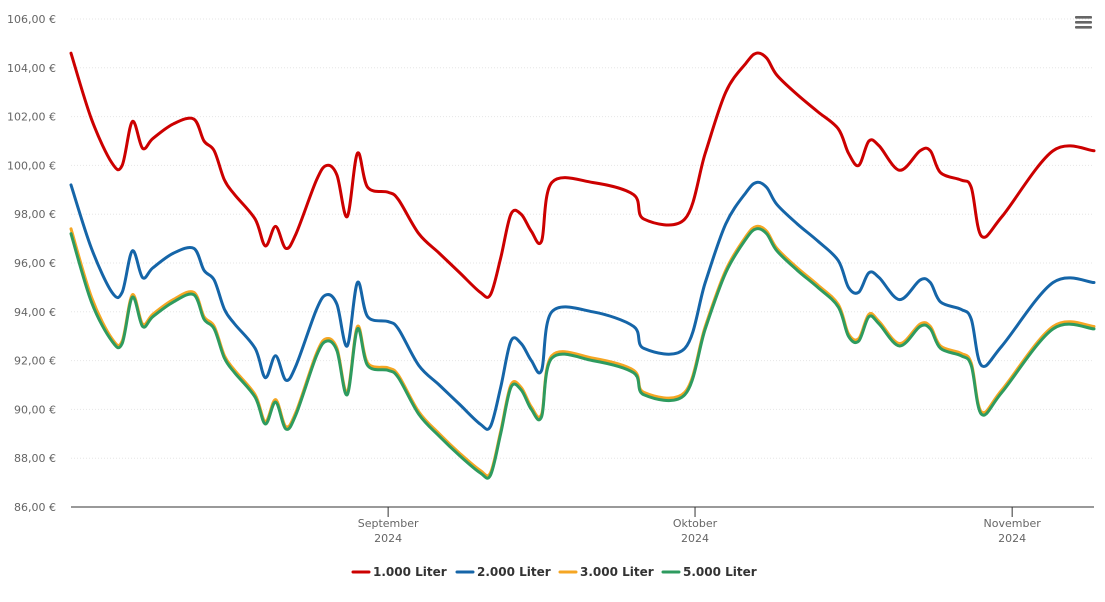  Describe the element at coordinates (388, 523) in the screenshot. I see `x-tick-label: September` at that location.